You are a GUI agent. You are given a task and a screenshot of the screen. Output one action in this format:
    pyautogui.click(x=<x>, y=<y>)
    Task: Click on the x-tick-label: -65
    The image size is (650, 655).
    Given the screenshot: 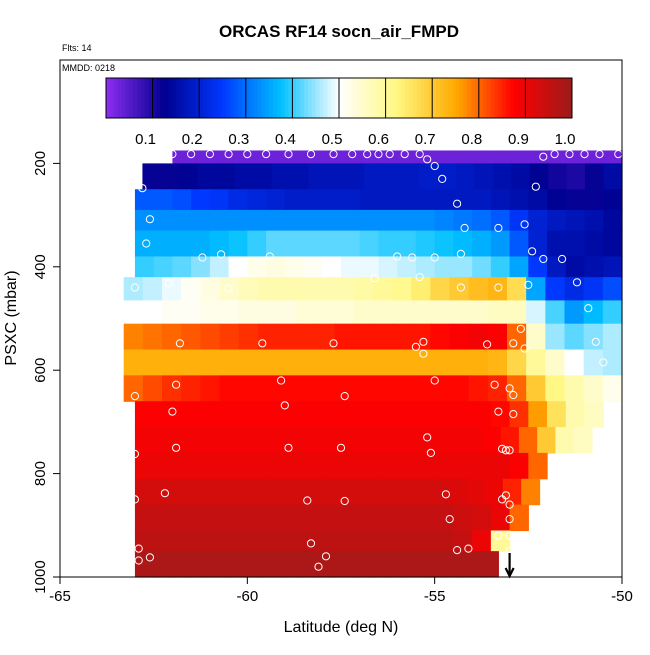 What is the action you would take?
    pyautogui.click(x=60, y=596)
    